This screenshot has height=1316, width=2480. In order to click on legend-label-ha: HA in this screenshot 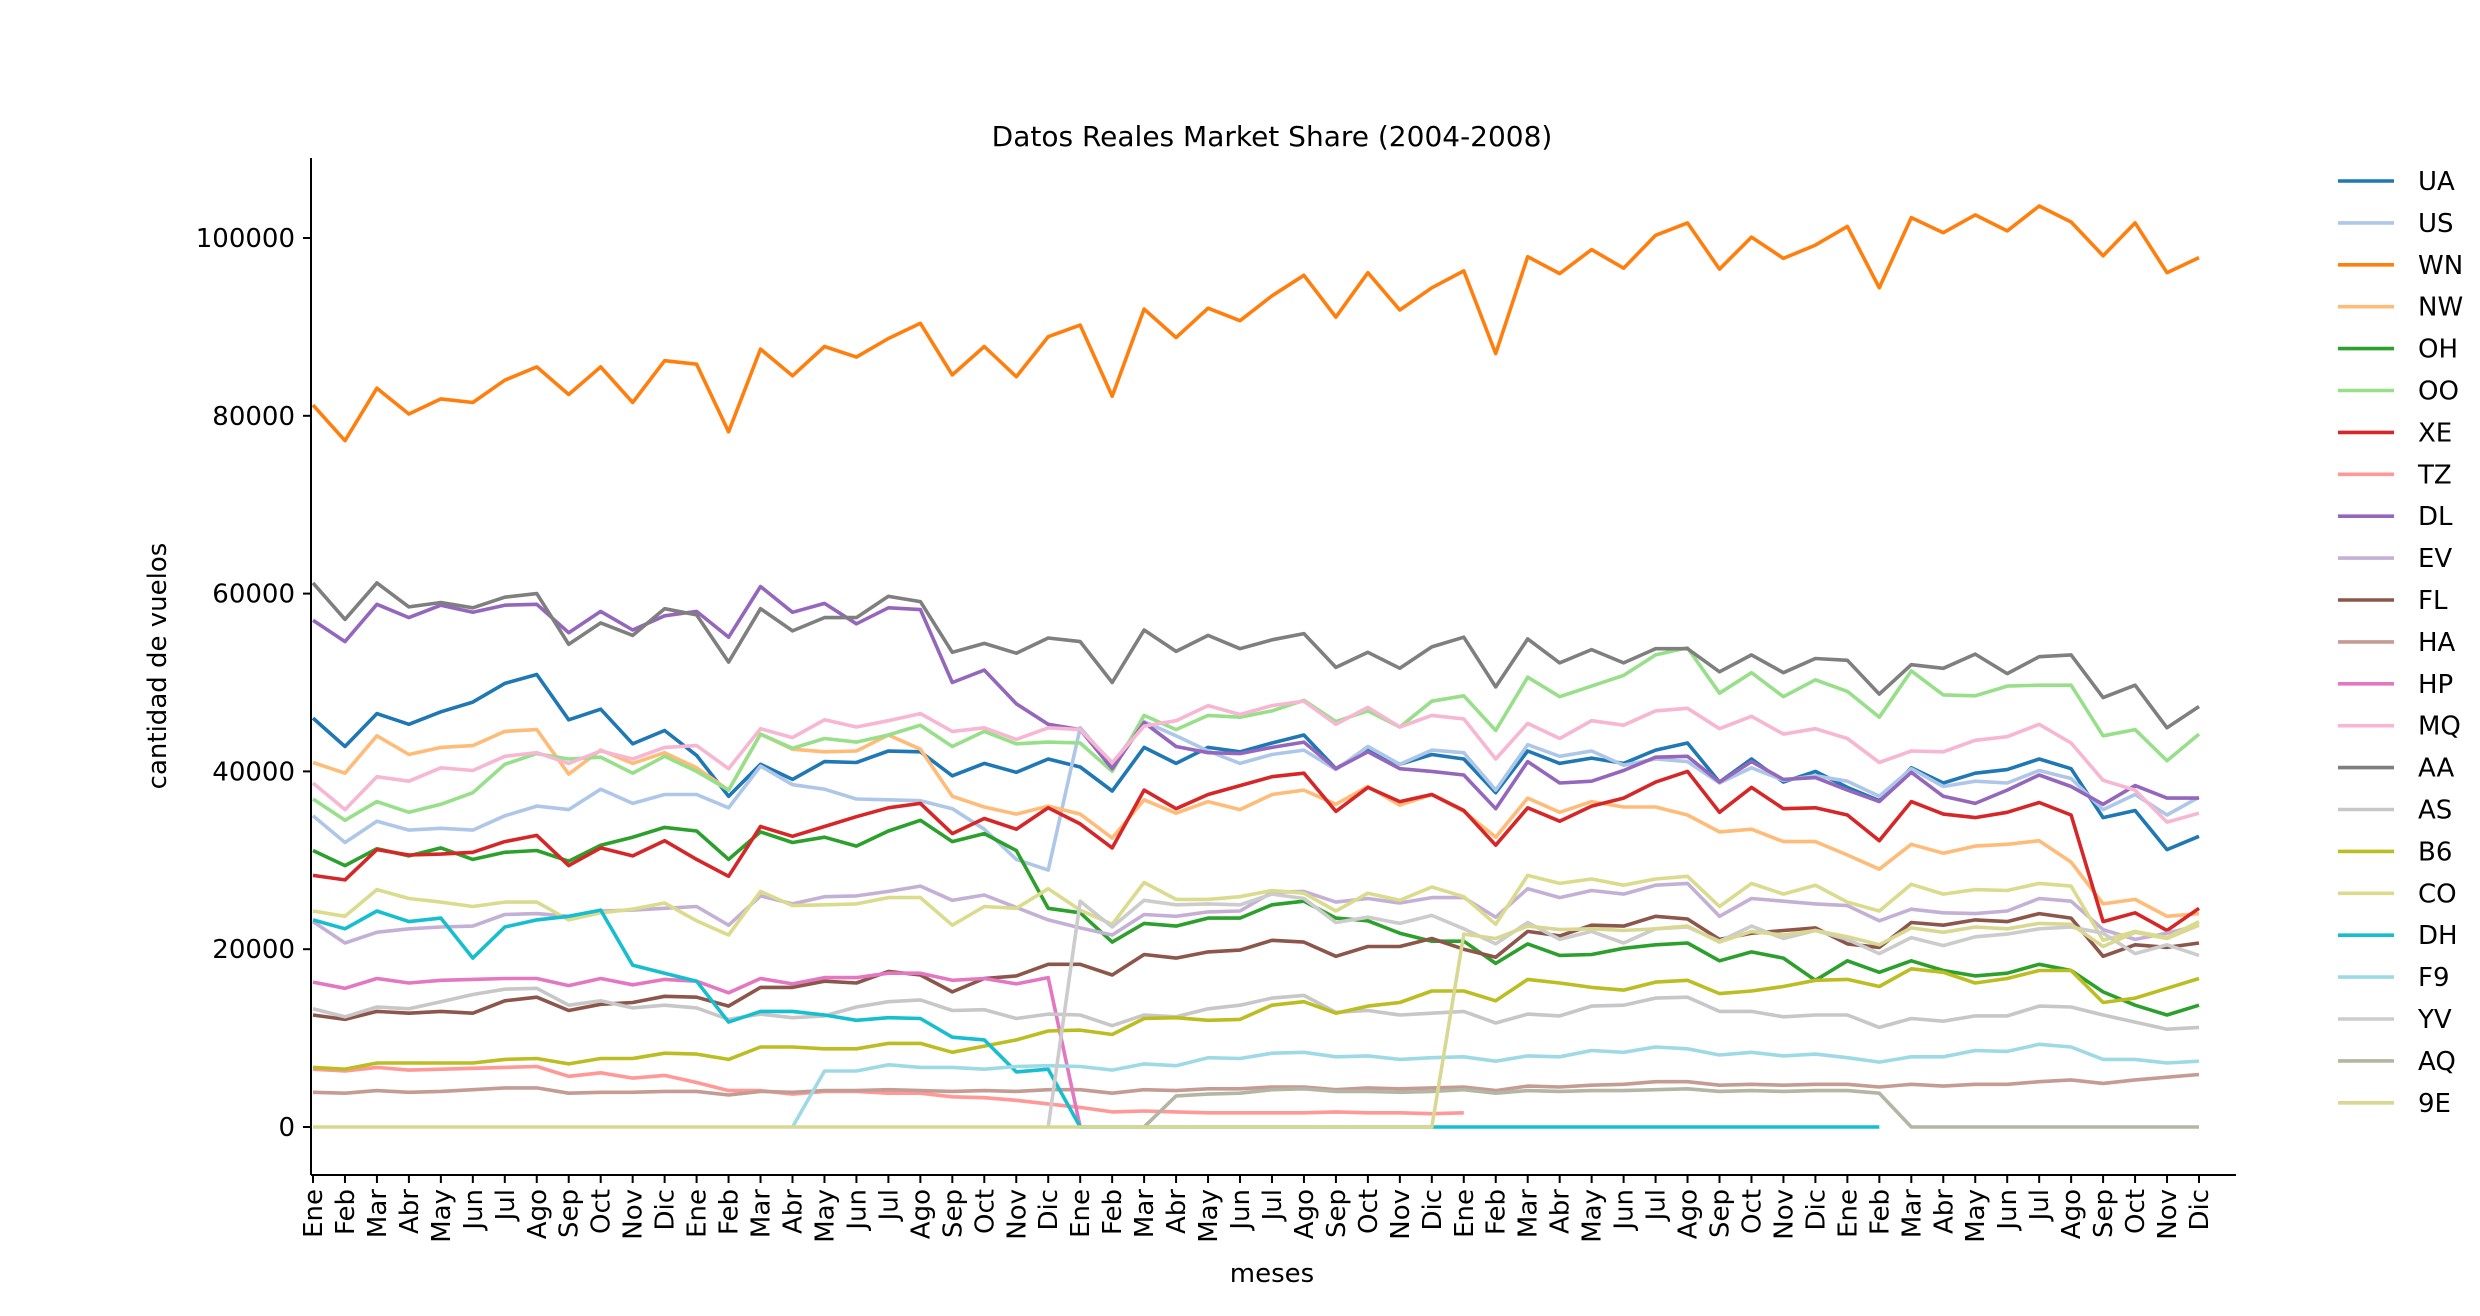, I will do `click(2437, 643)`.